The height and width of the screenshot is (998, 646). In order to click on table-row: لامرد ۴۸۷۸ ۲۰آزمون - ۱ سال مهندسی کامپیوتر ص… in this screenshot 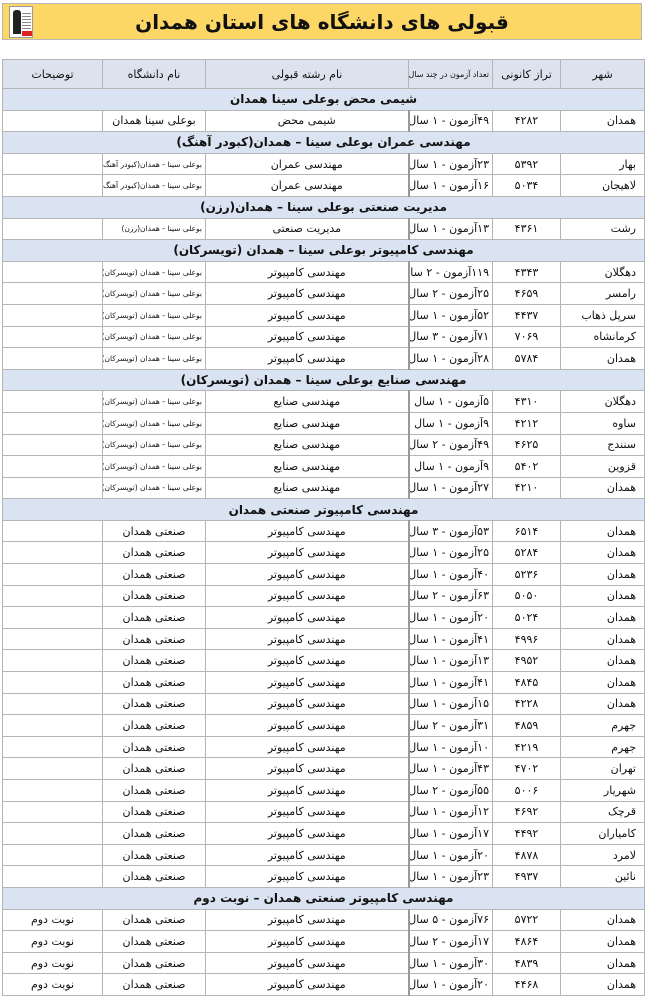, I will do `click(323, 855)`.